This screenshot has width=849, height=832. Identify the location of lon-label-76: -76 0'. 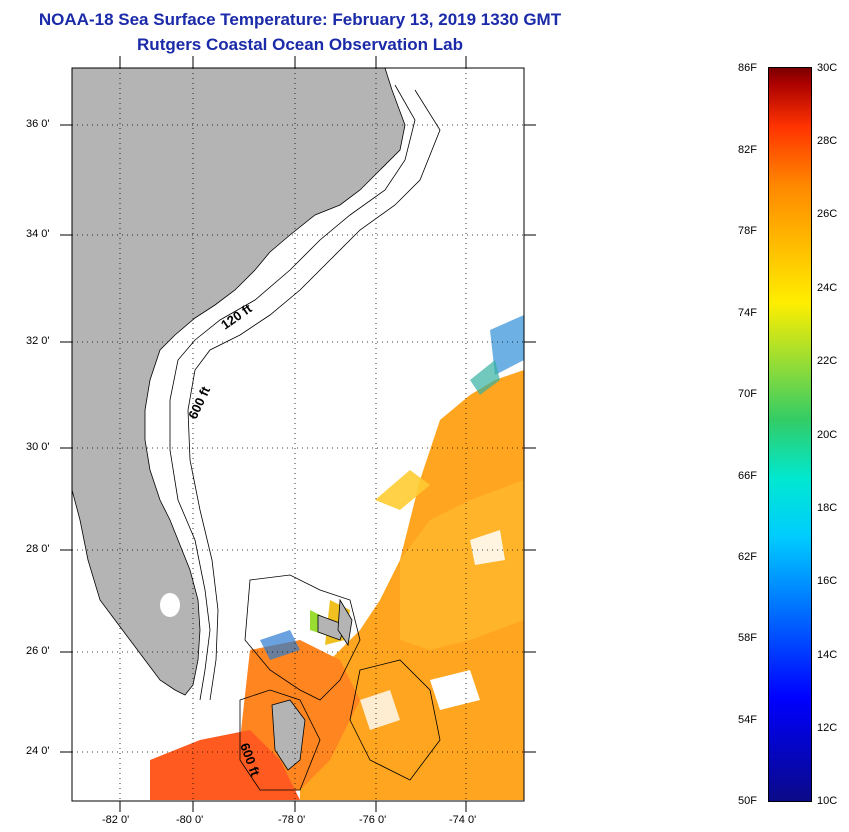
(373, 820).